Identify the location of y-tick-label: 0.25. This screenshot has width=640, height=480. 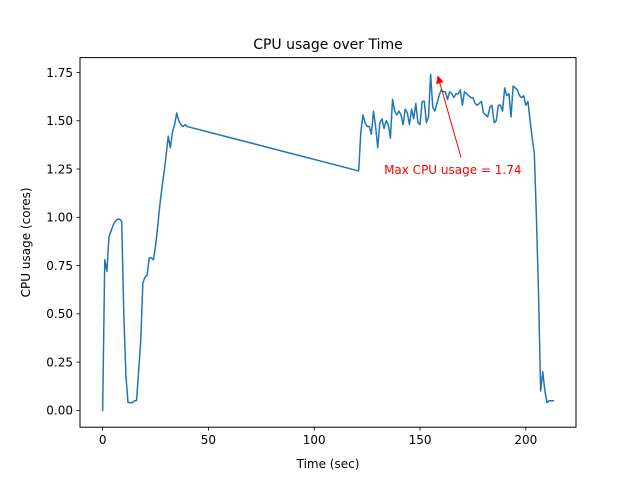
(59, 362).